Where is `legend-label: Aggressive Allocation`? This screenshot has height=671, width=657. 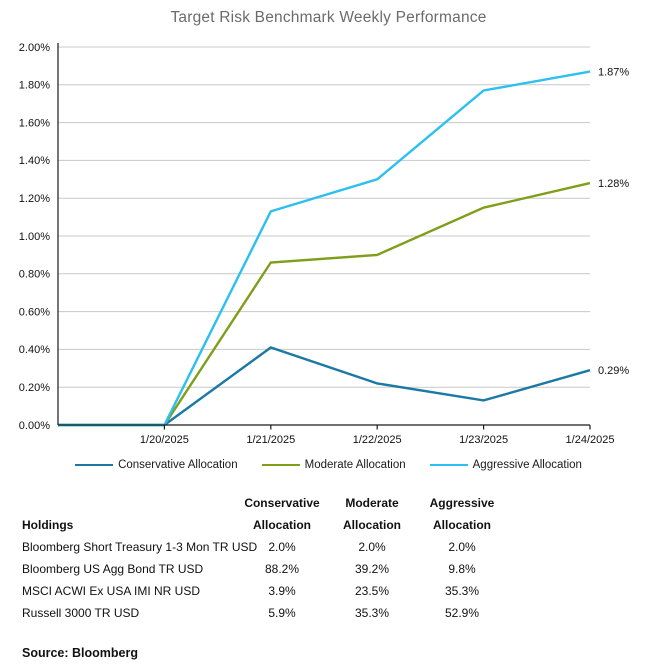
legend-label: Aggressive Allocation is located at coordinates (527, 465).